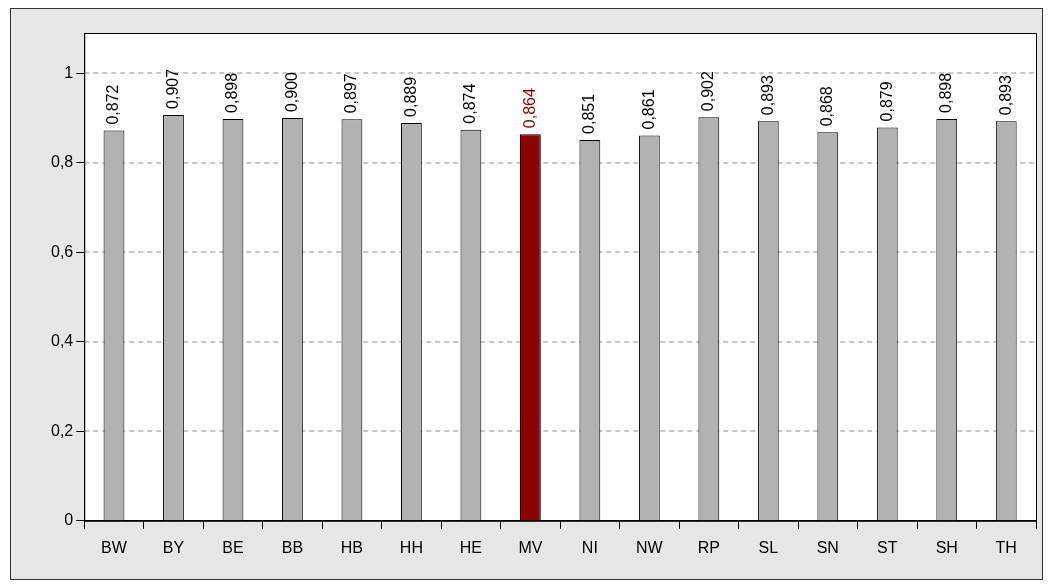 This screenshot has height=585, width=1053. Describe the element at coordinates (62, 430) in the screenshot. I see `y-tick-label: 0,2` at that location.